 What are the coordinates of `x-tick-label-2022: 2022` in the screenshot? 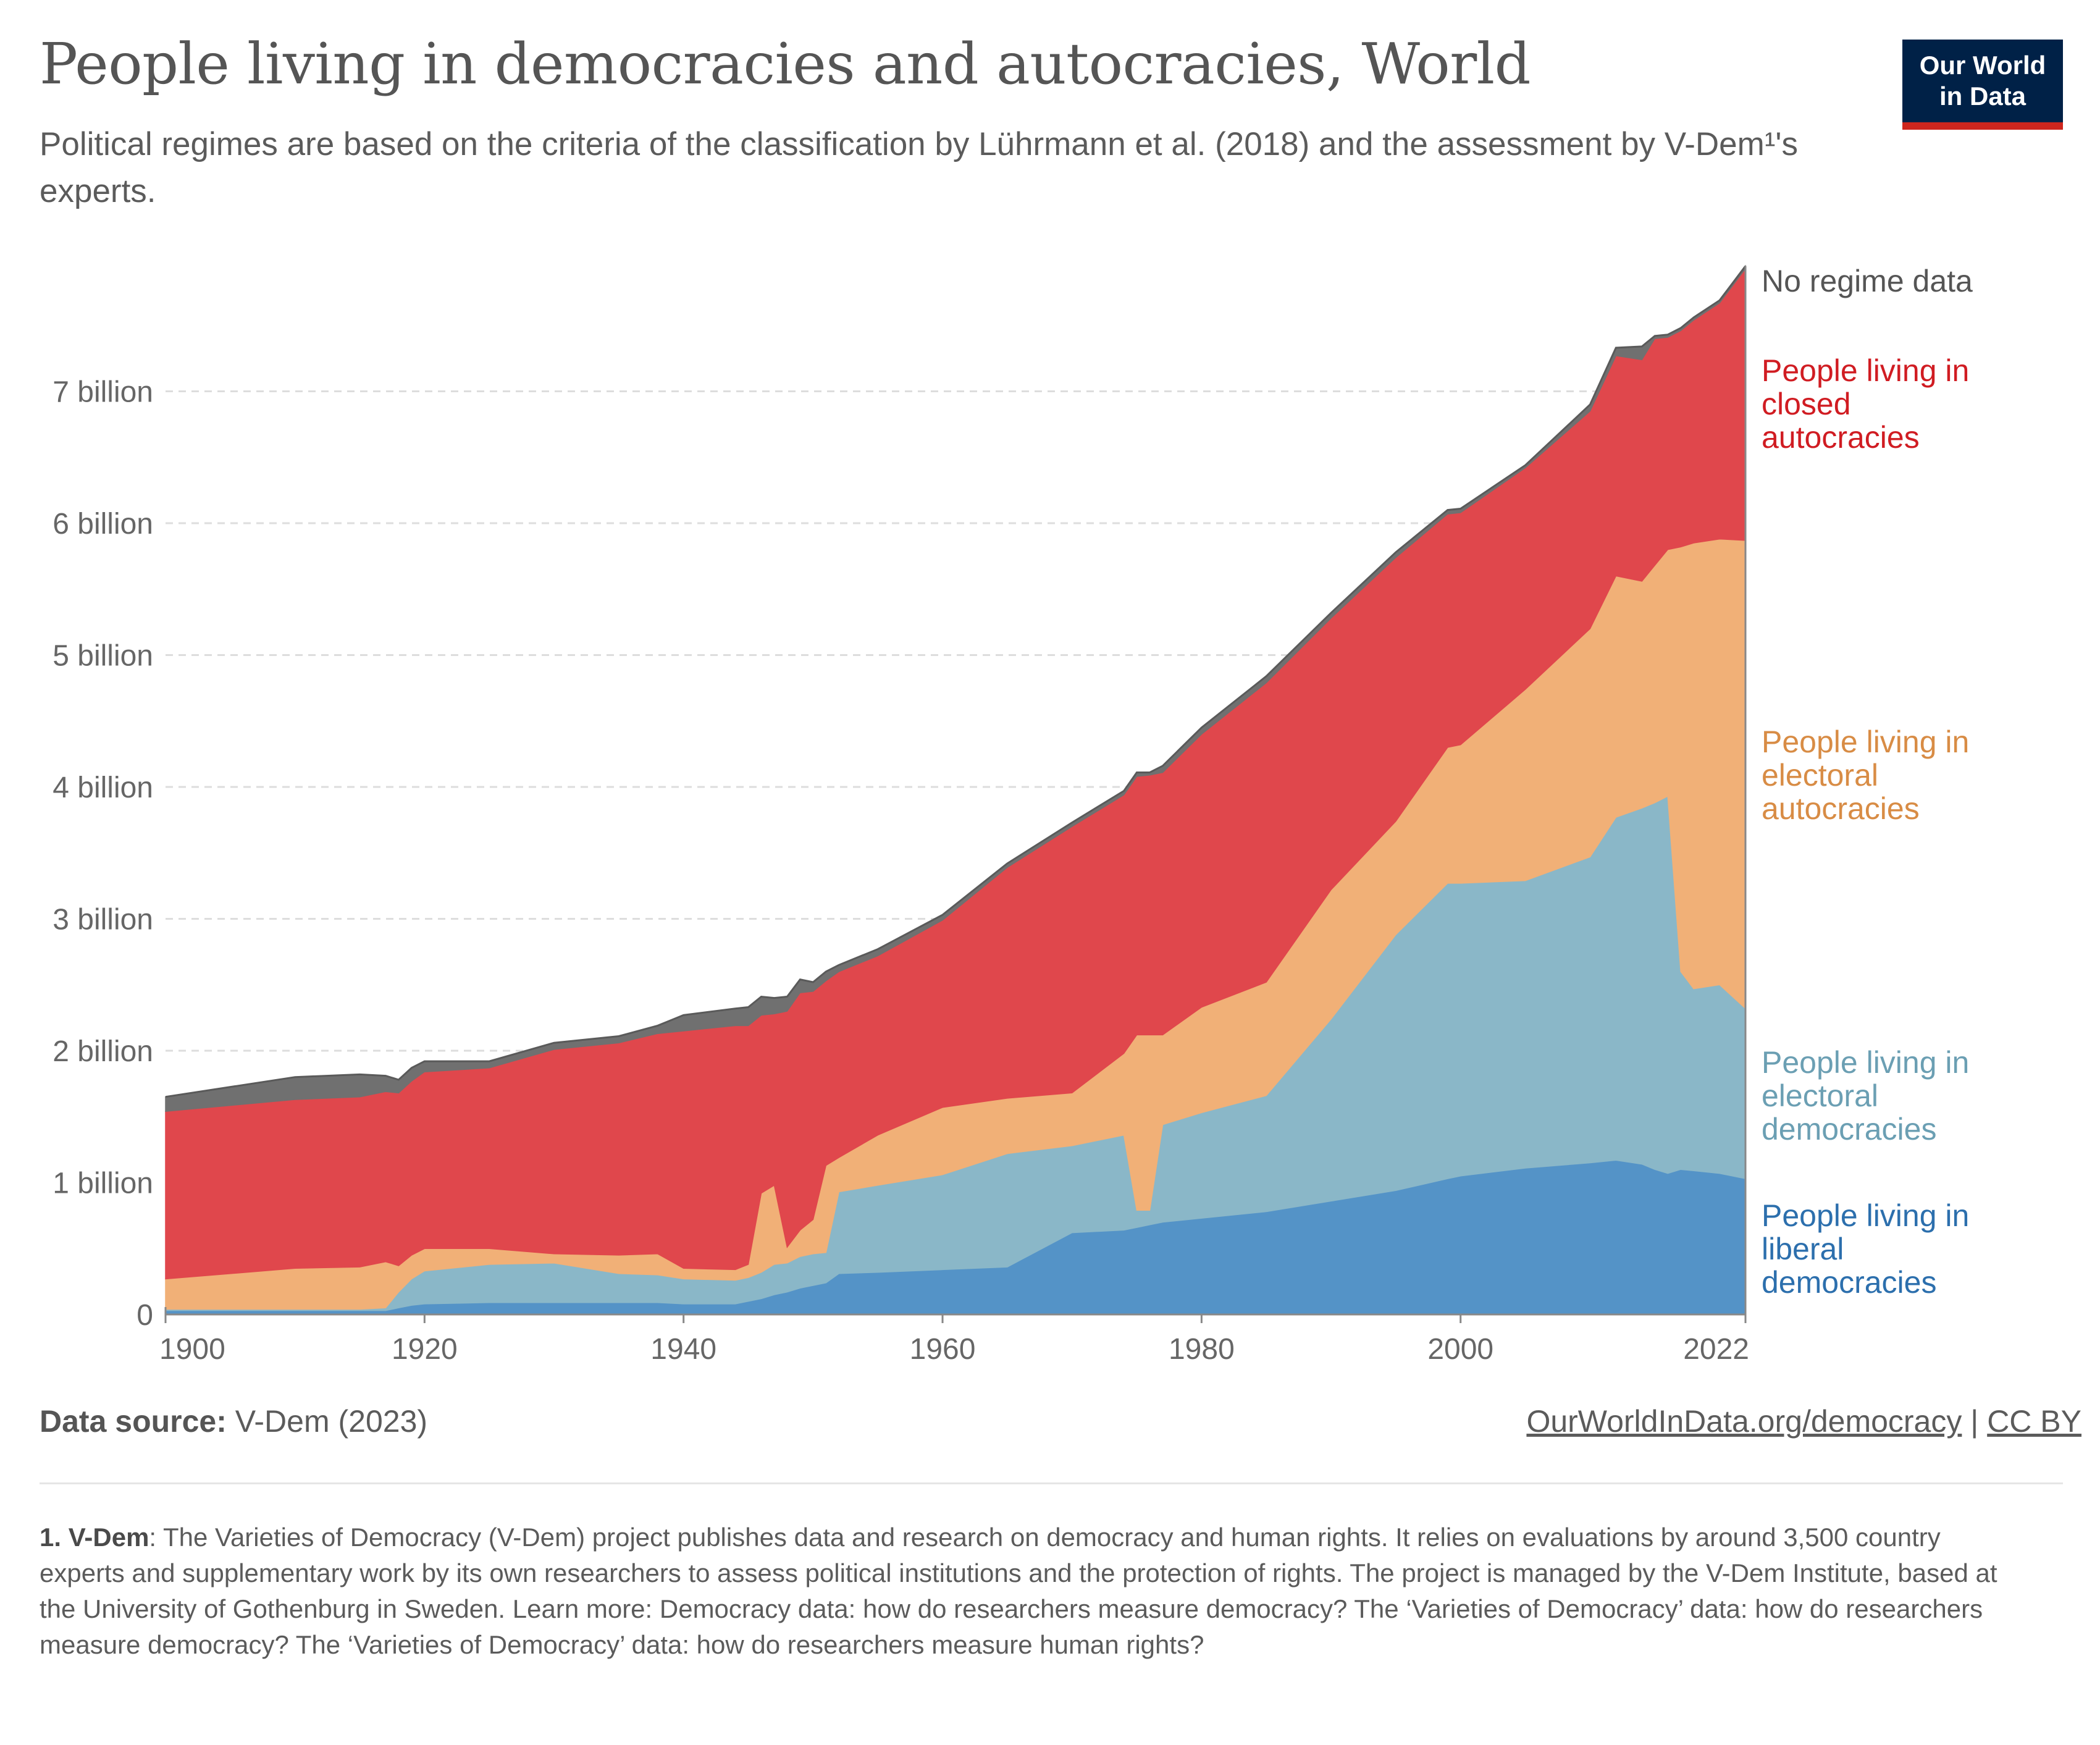 It's located at (1716, 1349).